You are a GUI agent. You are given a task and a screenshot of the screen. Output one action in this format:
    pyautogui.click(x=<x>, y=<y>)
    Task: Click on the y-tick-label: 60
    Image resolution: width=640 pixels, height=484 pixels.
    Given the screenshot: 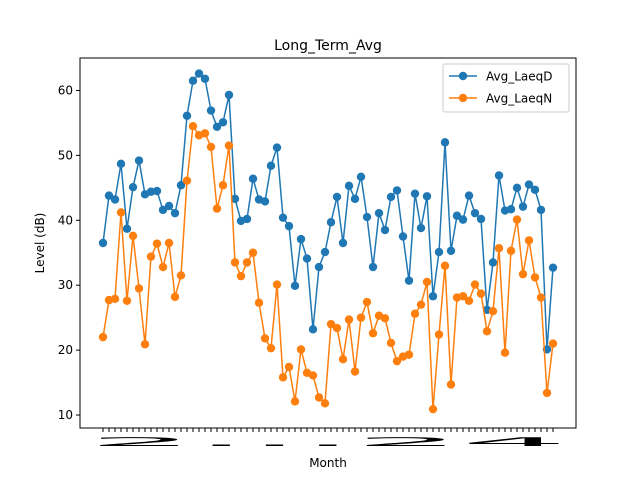 What is the action you would take?
    pyautogui.click(x=65, y=90)
    